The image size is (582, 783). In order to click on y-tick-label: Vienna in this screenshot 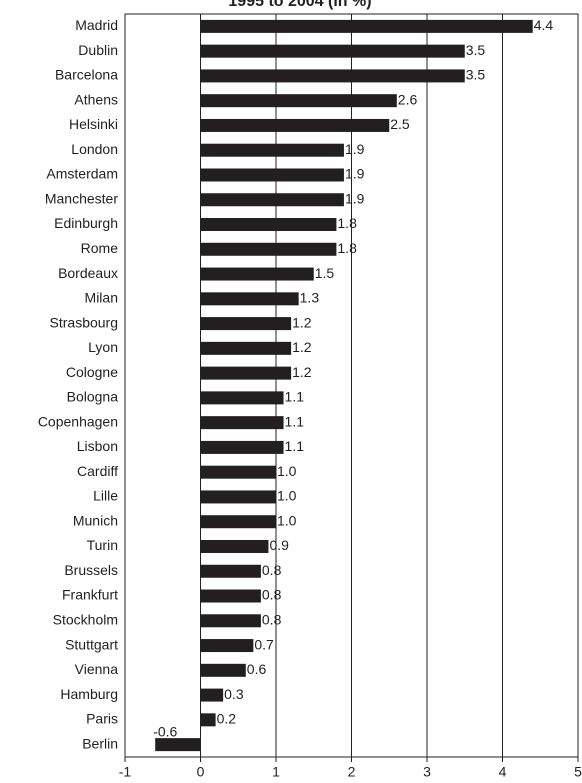, I will do `click(97, 669)`.